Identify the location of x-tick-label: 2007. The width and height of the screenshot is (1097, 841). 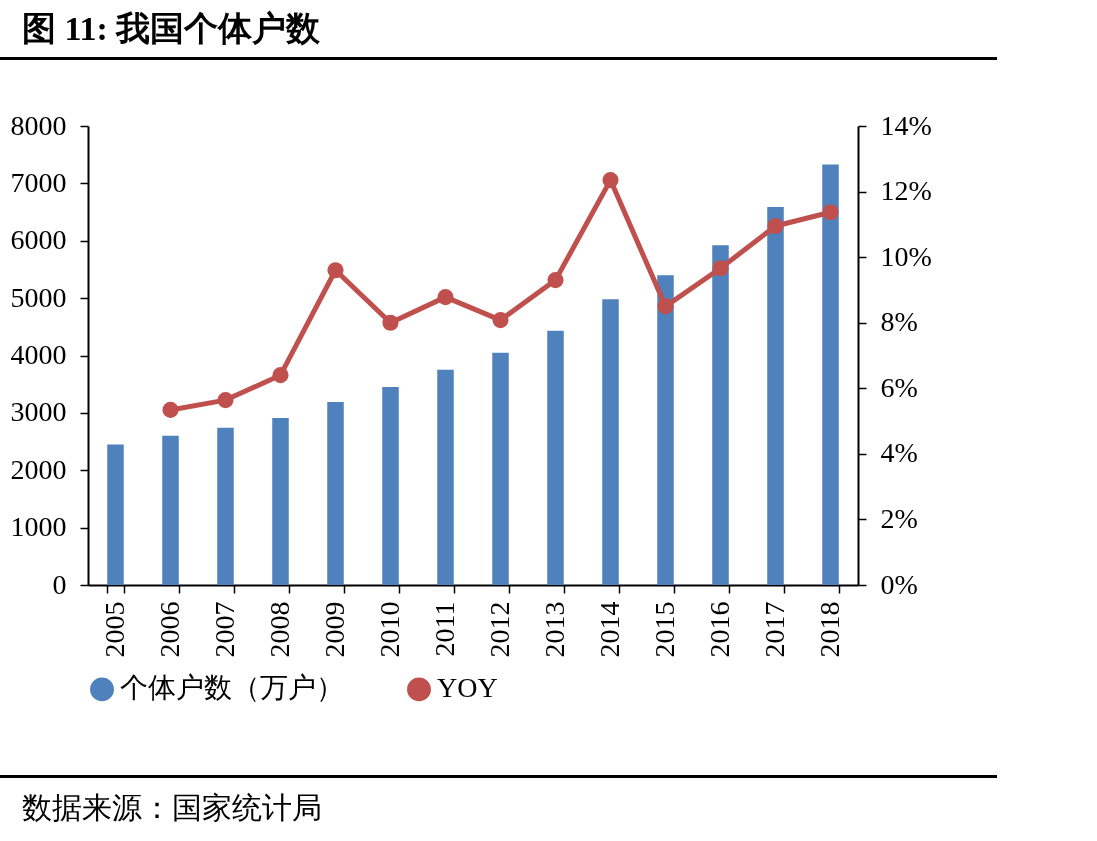
(224, 629).